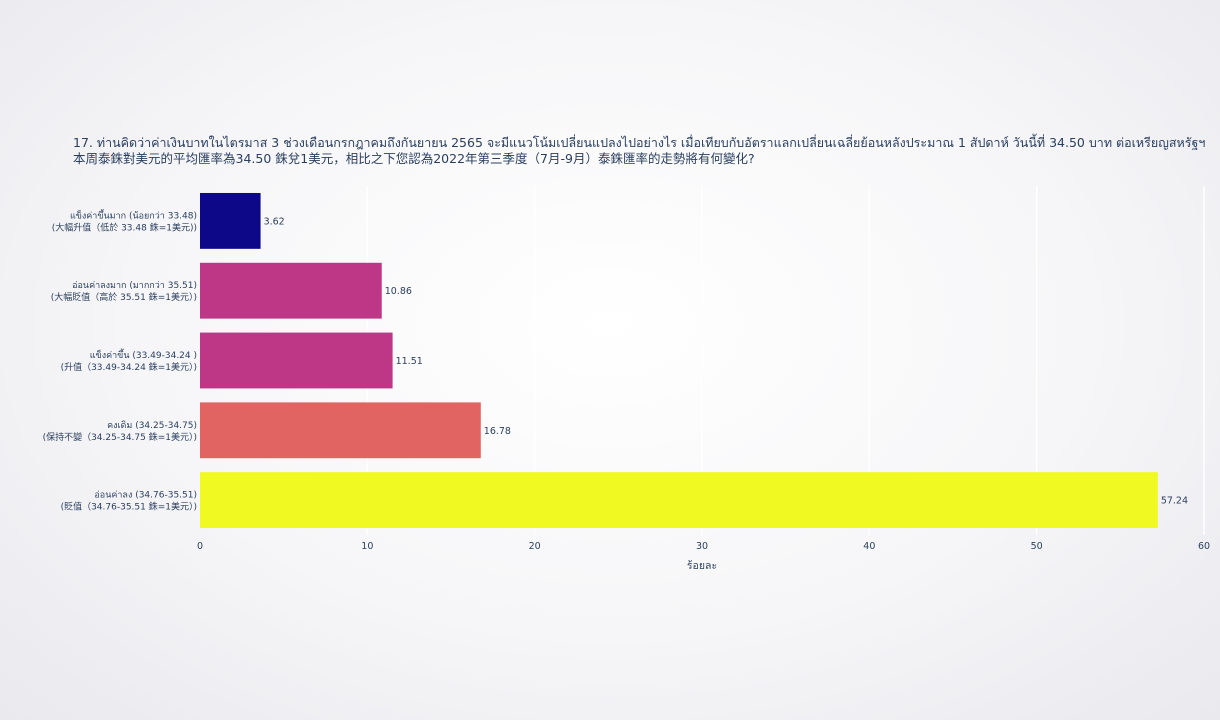 The image size is (1220, 720). What do you see at coordinates (134, 286) in the screenshot?
I see `category-label-1-0: อ่อนค่าลงมาก (มากกว่า 35.51)` at bounding box center [134, 286].